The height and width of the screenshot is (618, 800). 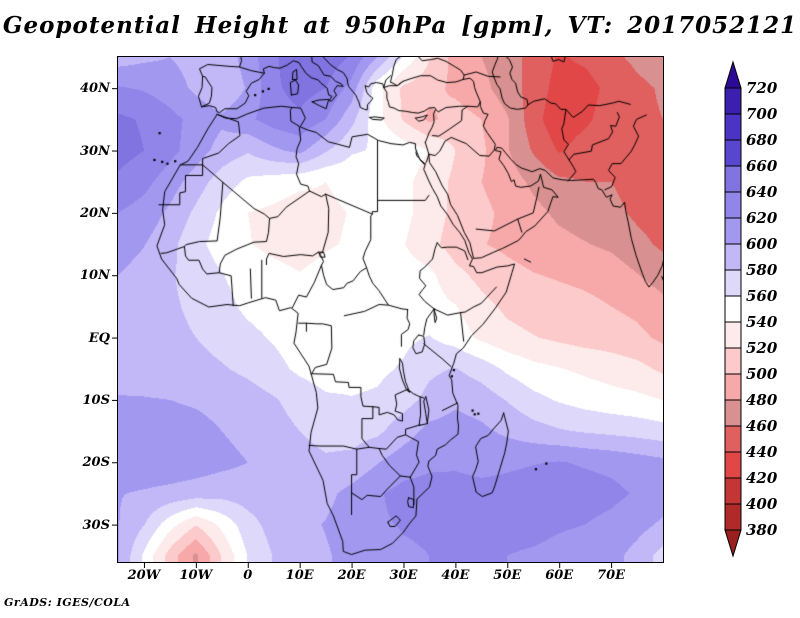 I want to click on y-tick-label: 30S, so click(x=96, y=525).